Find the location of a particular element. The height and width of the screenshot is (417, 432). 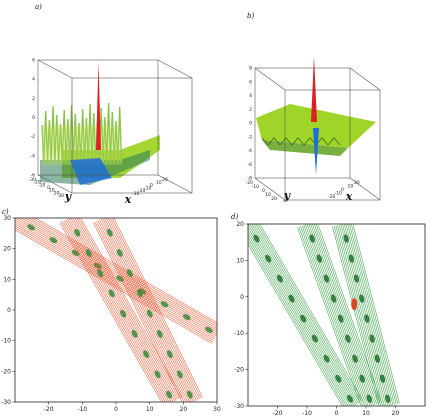

surface-sheet-edge is located at coordinates (305, 148).